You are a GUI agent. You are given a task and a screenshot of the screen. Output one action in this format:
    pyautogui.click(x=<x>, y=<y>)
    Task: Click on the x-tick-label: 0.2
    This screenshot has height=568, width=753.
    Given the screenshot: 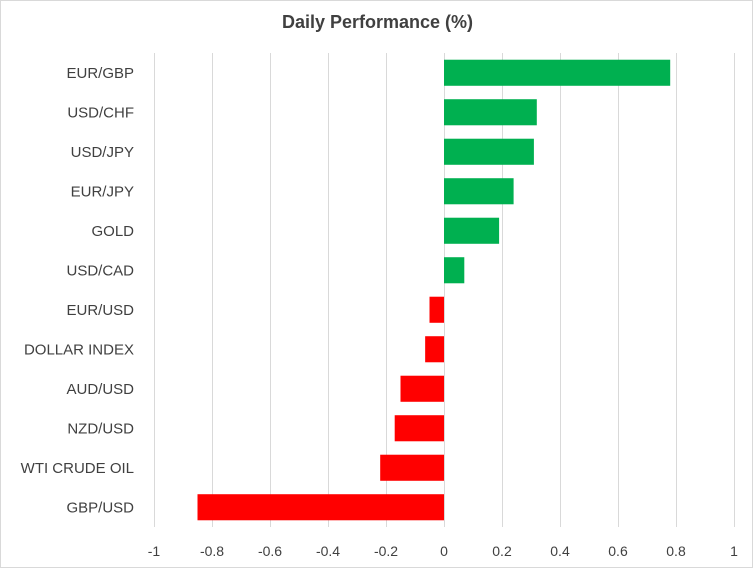 What is the action you would take?
    pyautogui.click(x=502, y=551)
    